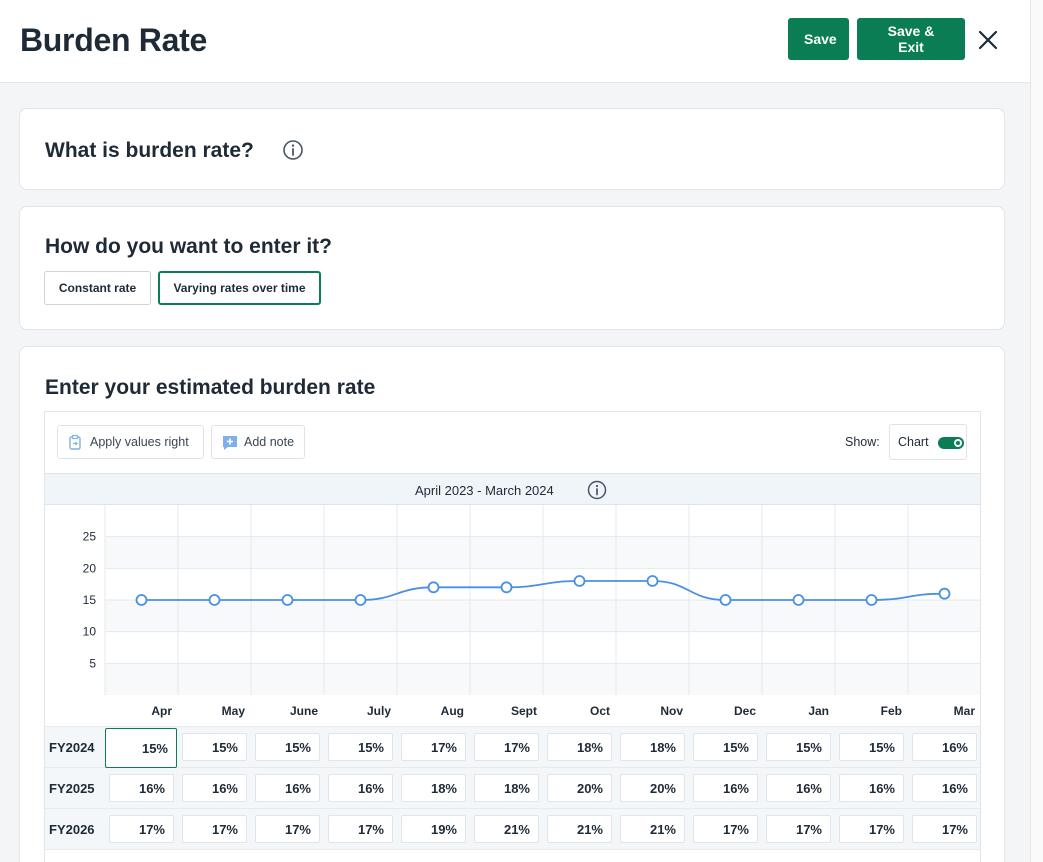 The height and width of the screenshot is (862, 1043). What do you see at coordinates (92, 663) in the screenshot?
I see `y-tick-label: 5` at bounding box center [92, 663].